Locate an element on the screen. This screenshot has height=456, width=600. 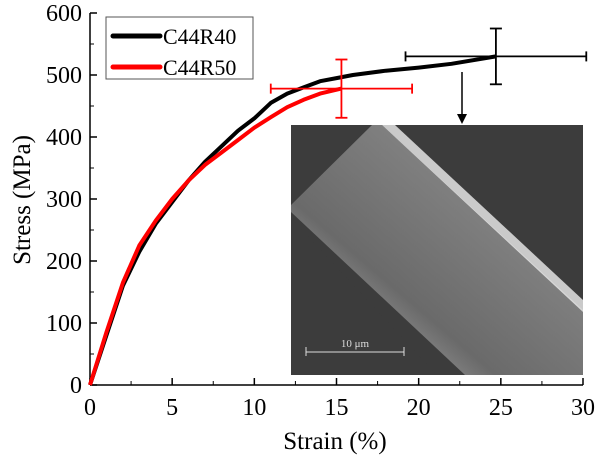
y-tick-label: 500 is located at coordinates (64, 76).